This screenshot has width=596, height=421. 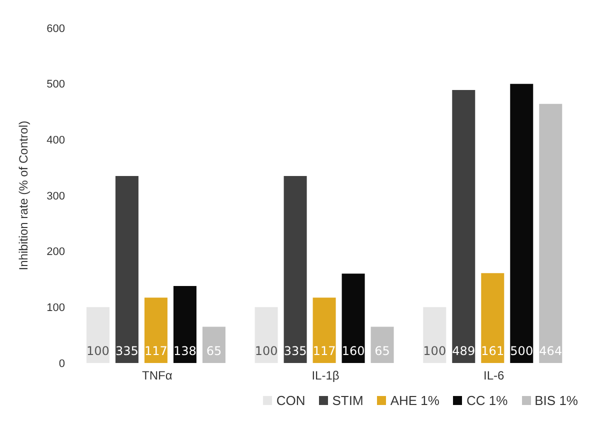 I want to click on x-tick-label: TNFα, so click(x=157, y=375).